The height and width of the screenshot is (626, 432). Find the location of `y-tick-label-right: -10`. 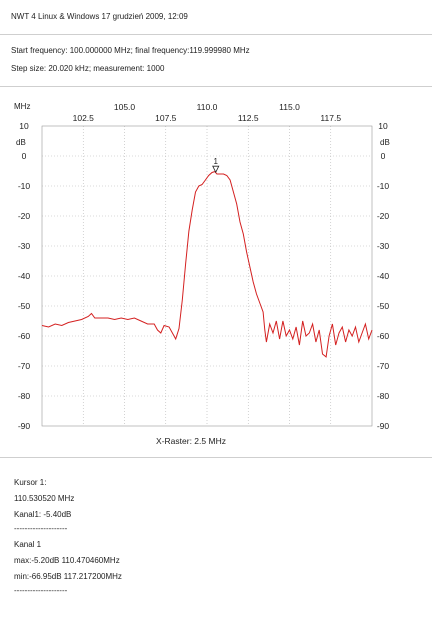

y-tick-label-right: -10 is located at coordinates (383, 186).